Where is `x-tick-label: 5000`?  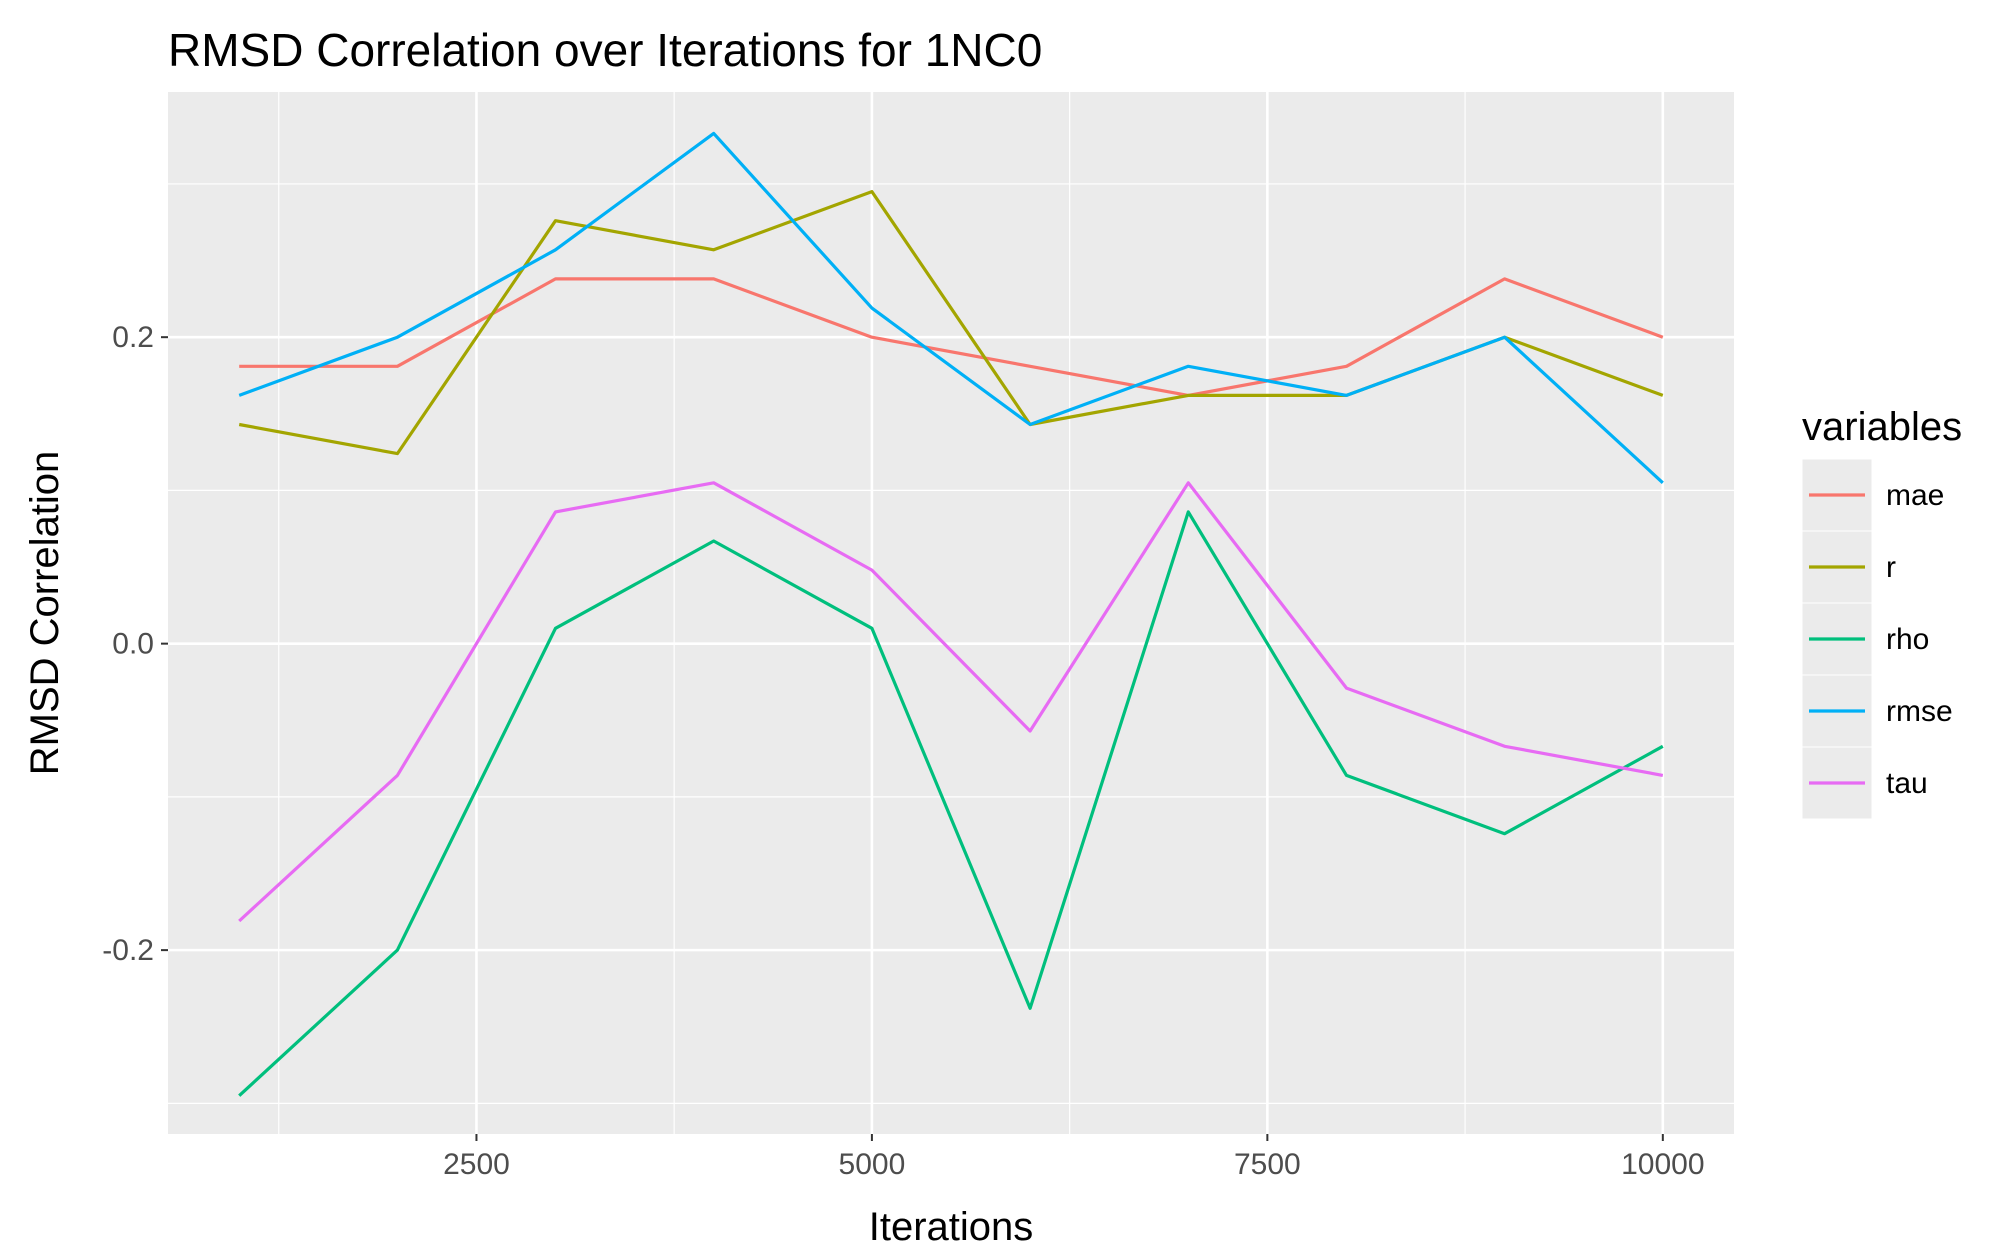
x-tick-label: 5000 is located at coordinates (872, 1164).